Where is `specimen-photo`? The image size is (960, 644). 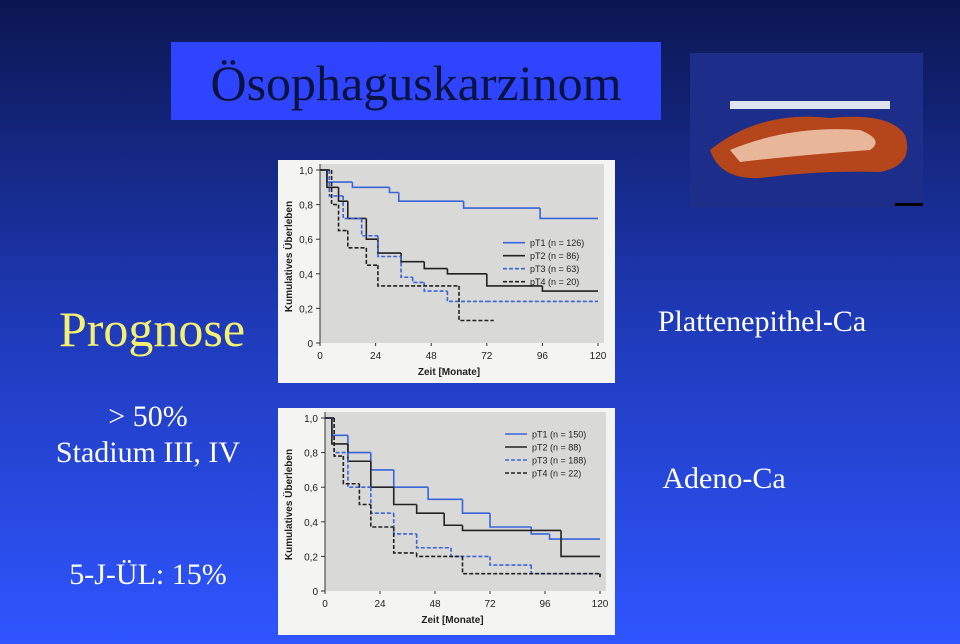 specimen-photo is located at coordinates (806, 130).